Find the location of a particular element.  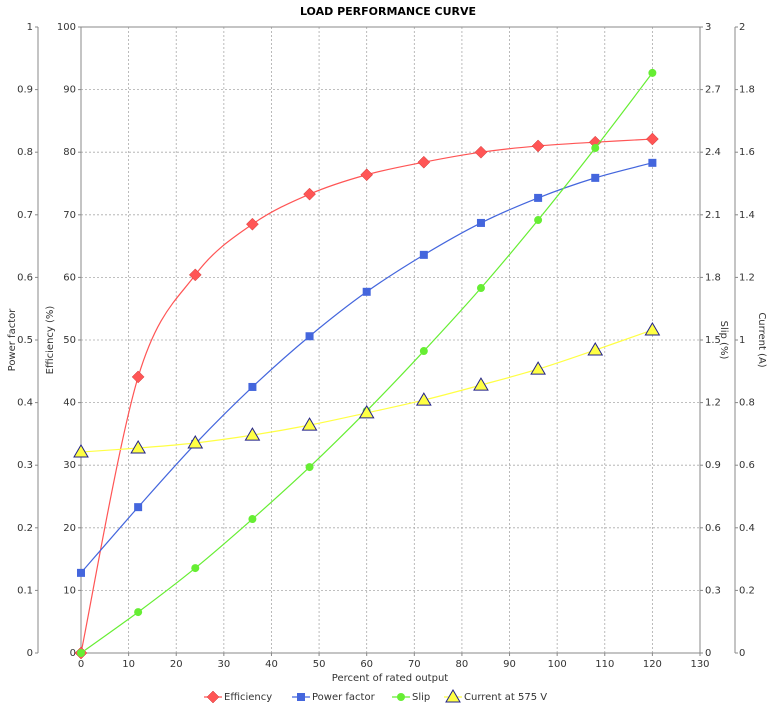

y3-tick-label: 3 is located at coordinates (708, 27).